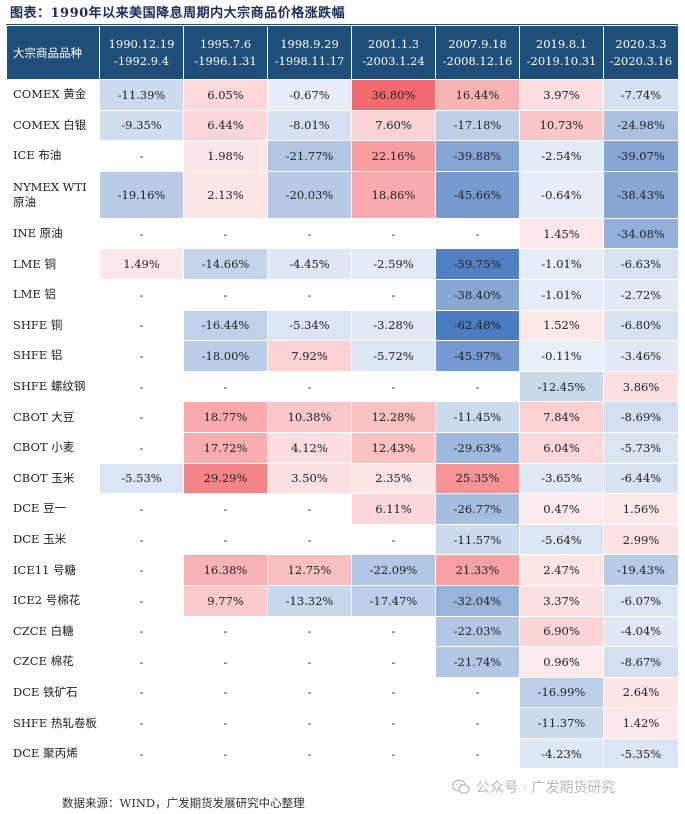  Describe the element at coordinates (533, 787) in the screenshot. I see `watermark: 公众号 · 广发期货研究` at that location.